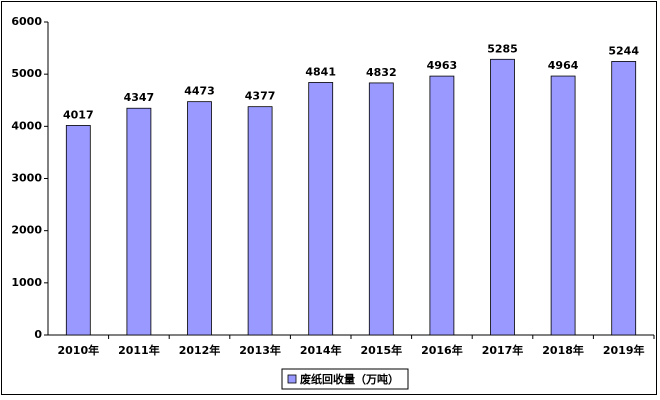 The width and height of the screenshot is (660, 400). Describe the element at coordinates (442, 65) in the screenshot. I see `data-label: 4963` at that location.